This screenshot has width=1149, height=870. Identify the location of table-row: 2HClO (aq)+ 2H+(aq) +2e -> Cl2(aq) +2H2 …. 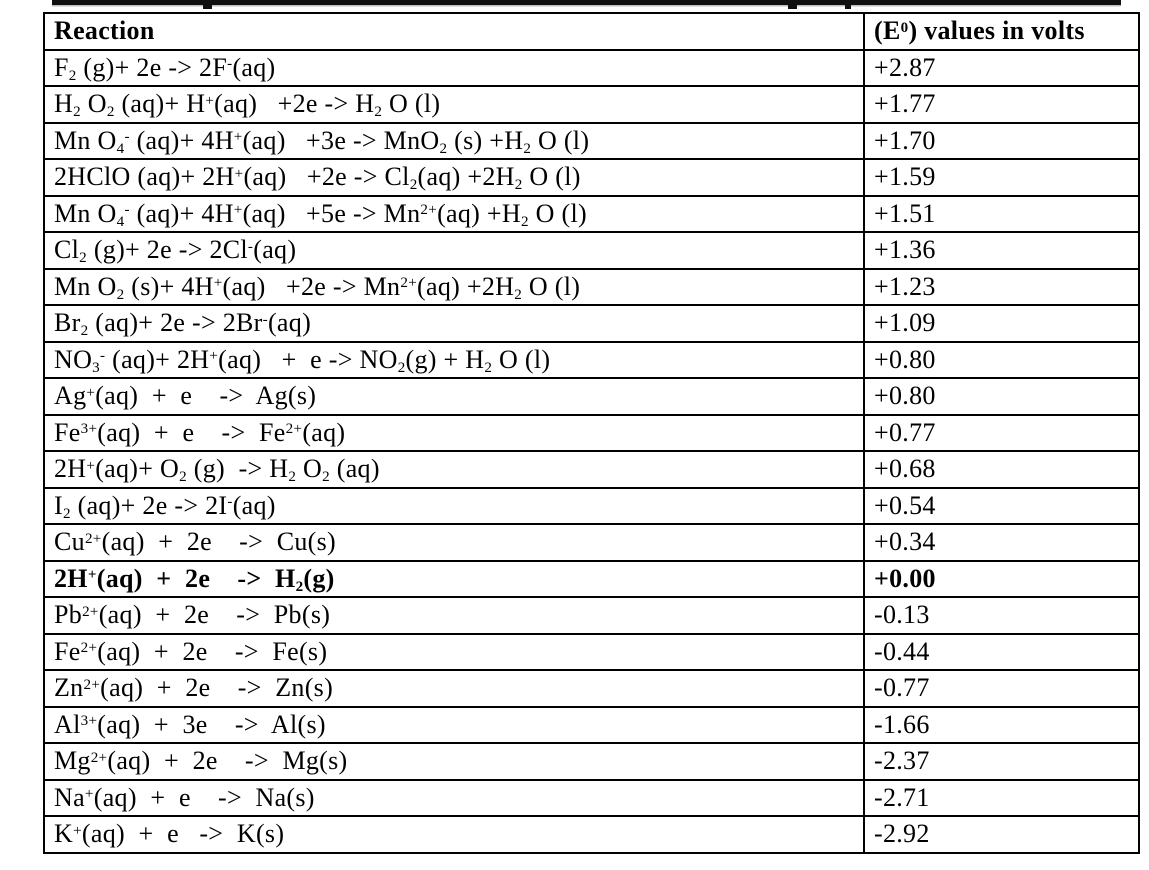
(591, 177).